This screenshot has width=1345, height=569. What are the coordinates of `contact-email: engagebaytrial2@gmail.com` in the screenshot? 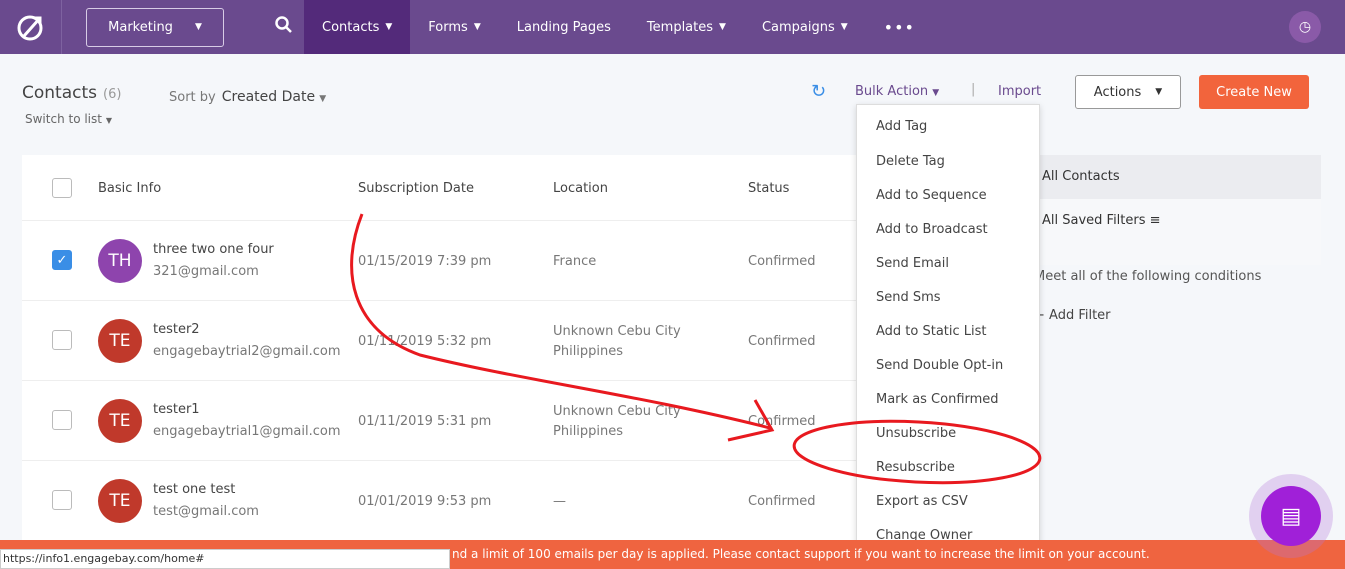 It's located at (247, 351).